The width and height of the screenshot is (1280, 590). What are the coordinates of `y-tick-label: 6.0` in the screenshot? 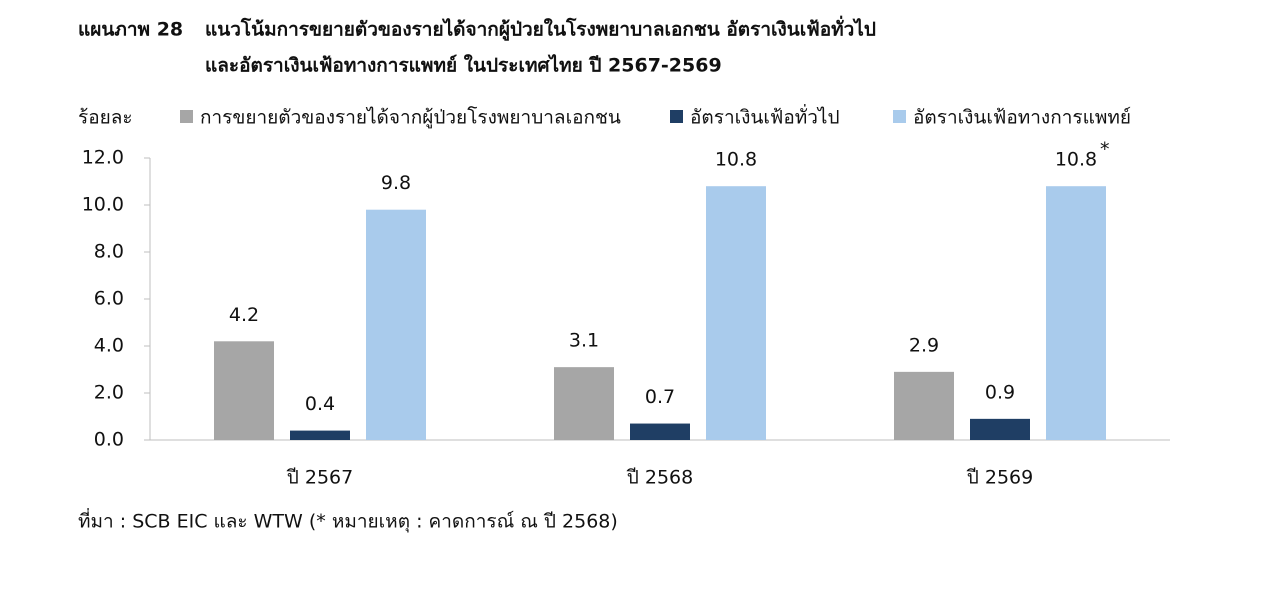 It's located at (109, 299).